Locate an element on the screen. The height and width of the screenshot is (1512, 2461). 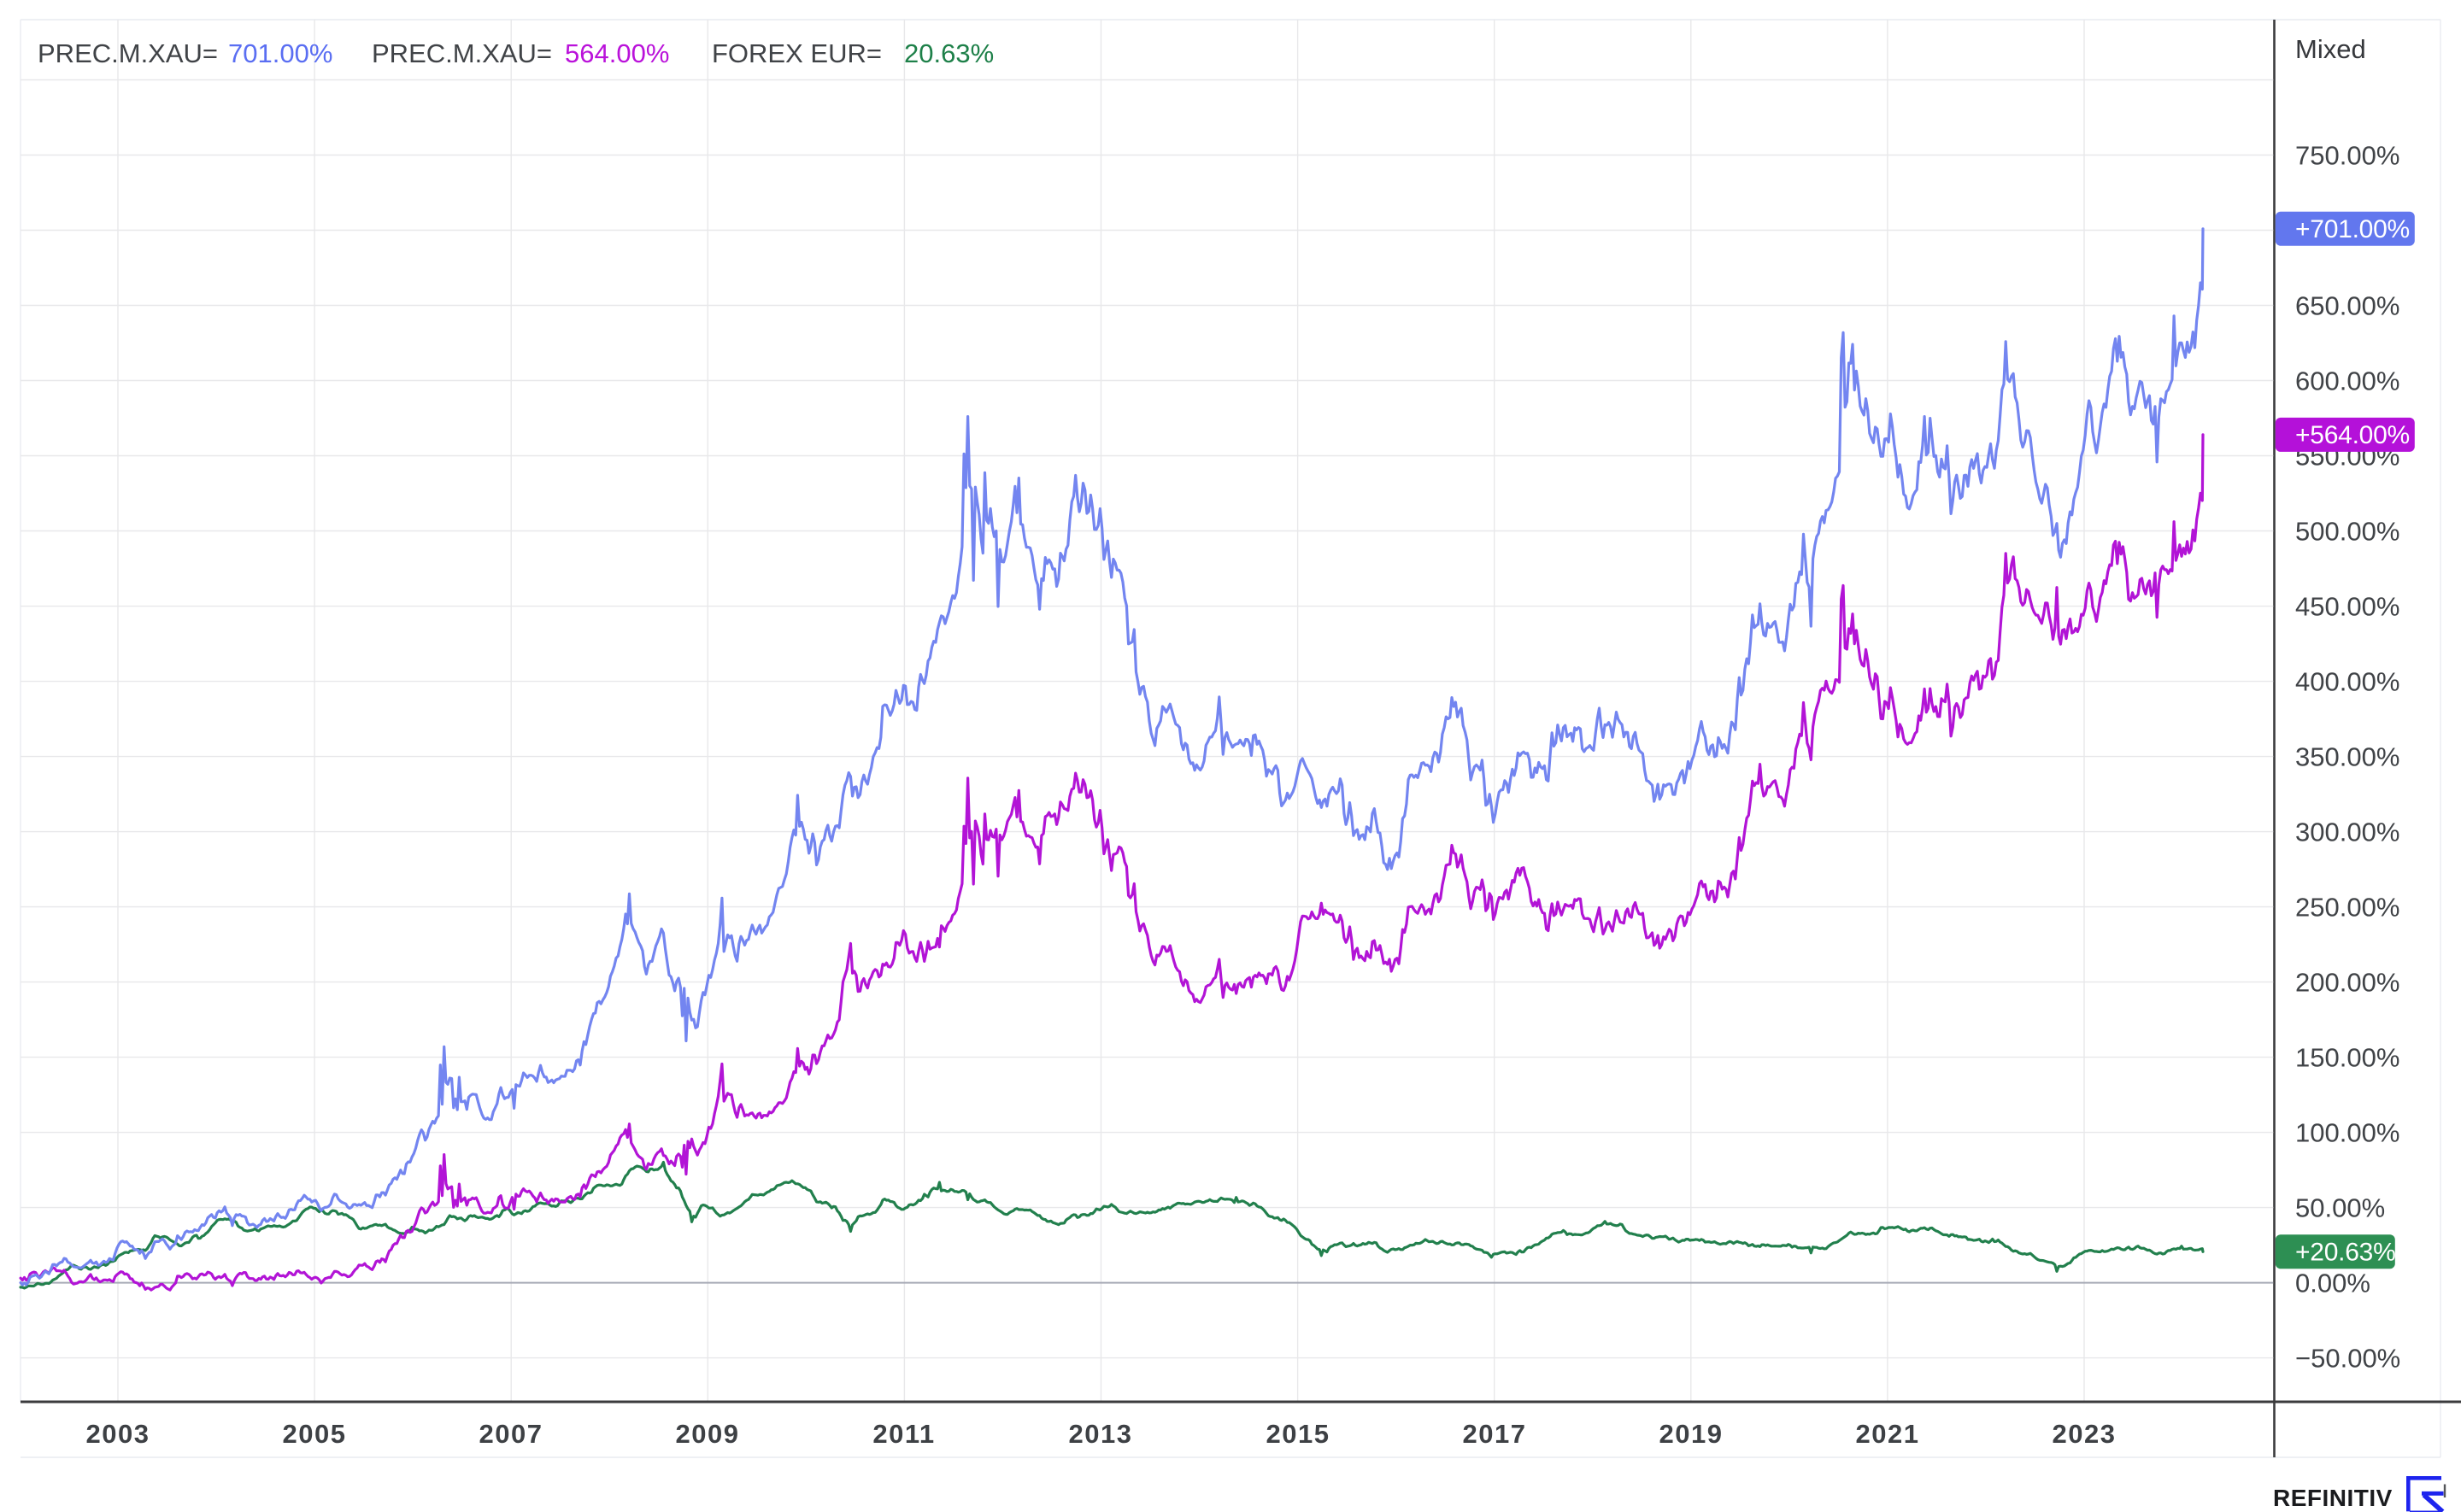
svg-text: FOREX EUR= is located at coordinates (797, 53).